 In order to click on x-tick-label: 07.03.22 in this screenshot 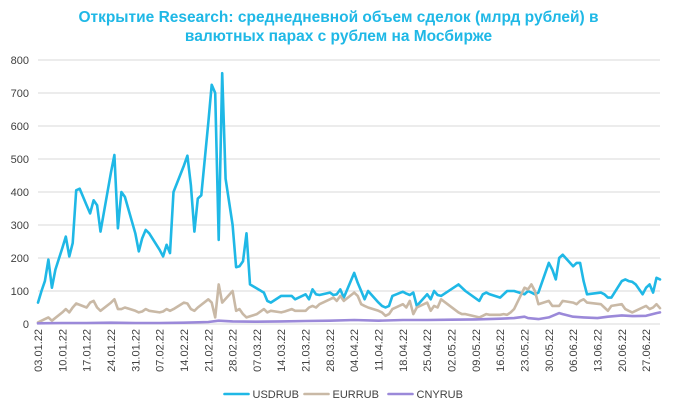, I will do `click(258, 350)`.